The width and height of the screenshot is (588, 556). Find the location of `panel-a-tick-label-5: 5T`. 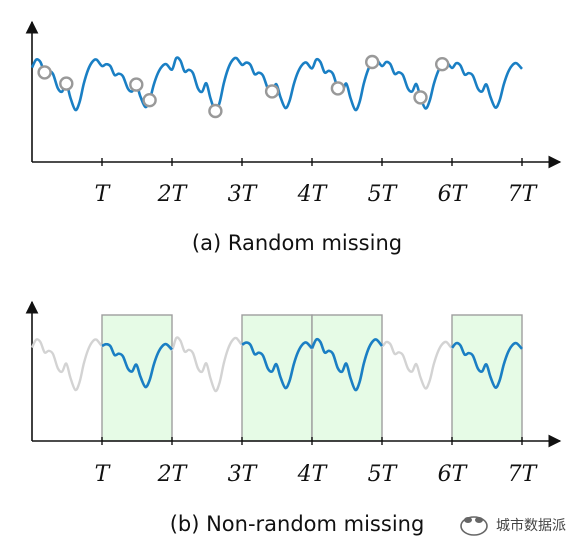

panel-a-tick-label-5: 5T is located at coordinates (383, 194).